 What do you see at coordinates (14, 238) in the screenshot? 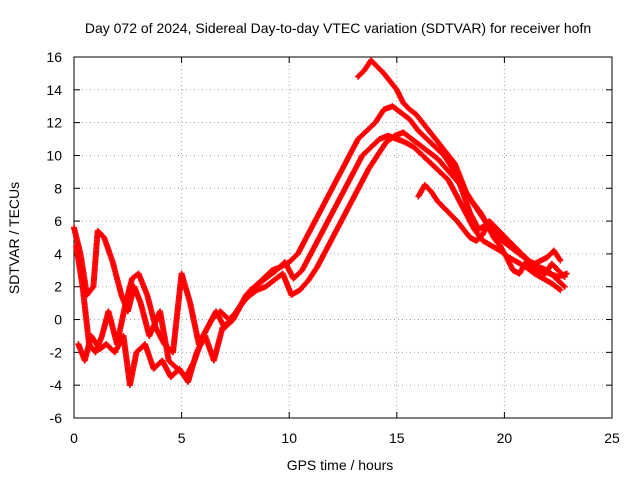
I see `y-axis-label: SDTVAR / TECUs` at bounding box center [14, 238].